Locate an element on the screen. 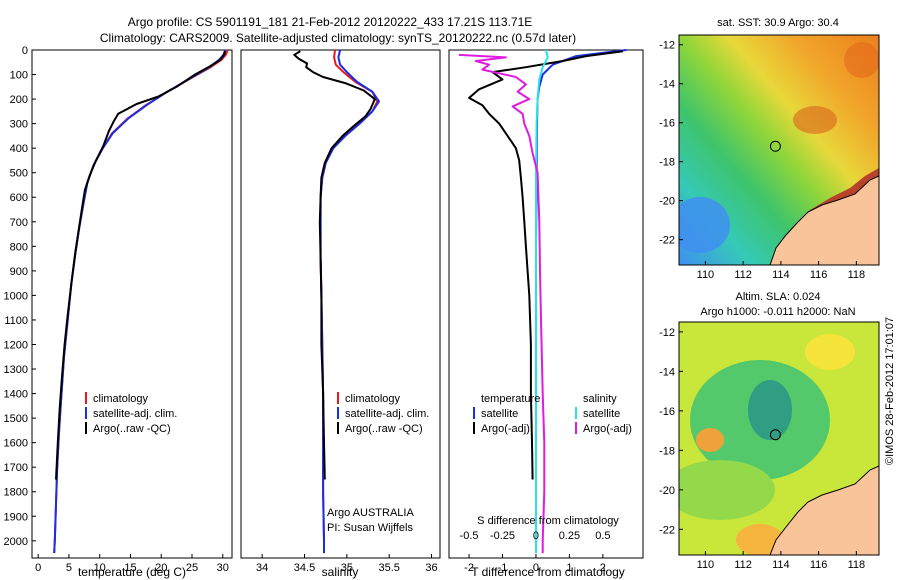 The height and width of the screenshot is (580, 900). x-tick-label: 10 is located at coordinates (100, 568).